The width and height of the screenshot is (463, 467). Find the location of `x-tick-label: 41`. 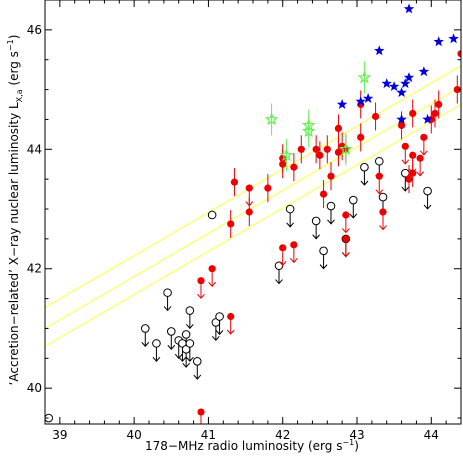

x-tick-label: 41 is located at coordinates (208, 435).